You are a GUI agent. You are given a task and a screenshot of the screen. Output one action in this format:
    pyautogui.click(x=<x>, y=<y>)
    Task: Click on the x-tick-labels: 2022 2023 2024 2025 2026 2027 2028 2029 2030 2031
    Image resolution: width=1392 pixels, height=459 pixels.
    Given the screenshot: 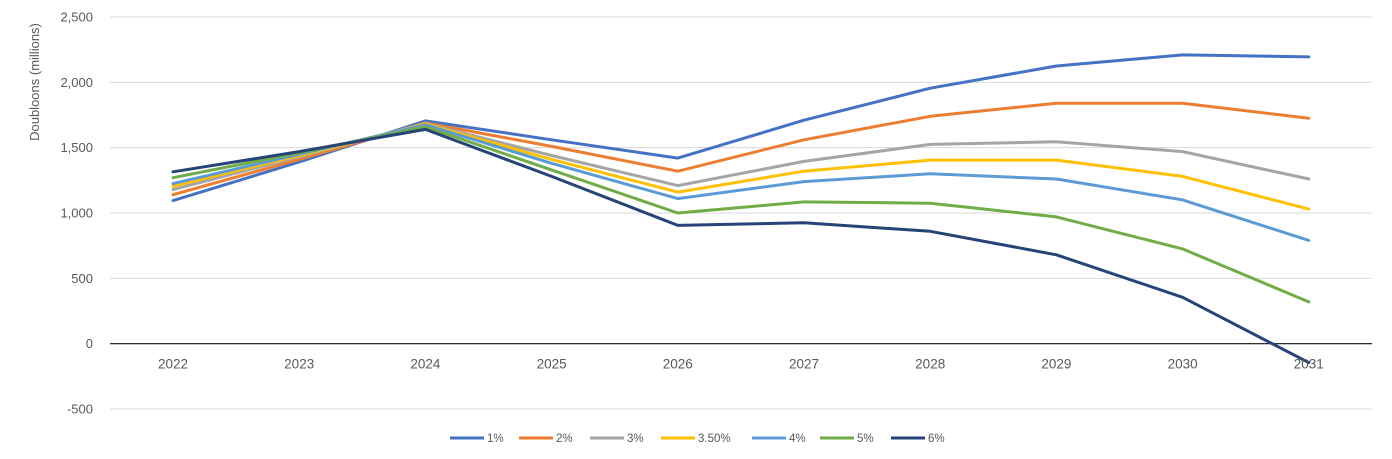 What is the action you would take?
    pyautogui.click(x=741, y=364)
    